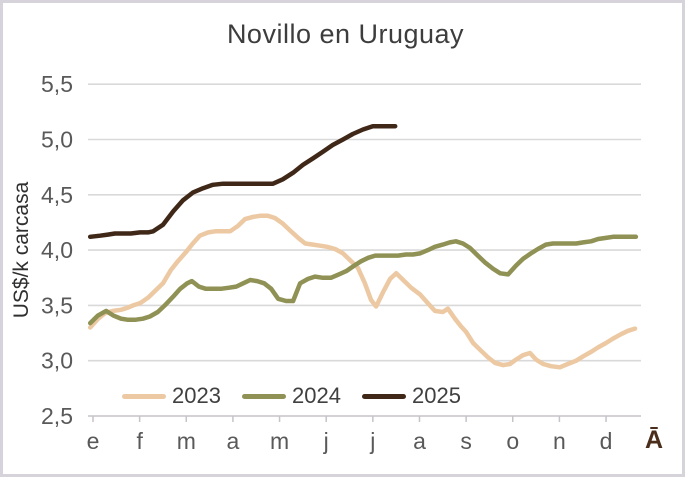  I want to click on y-tick-label: 4,5, so click(57, 195).